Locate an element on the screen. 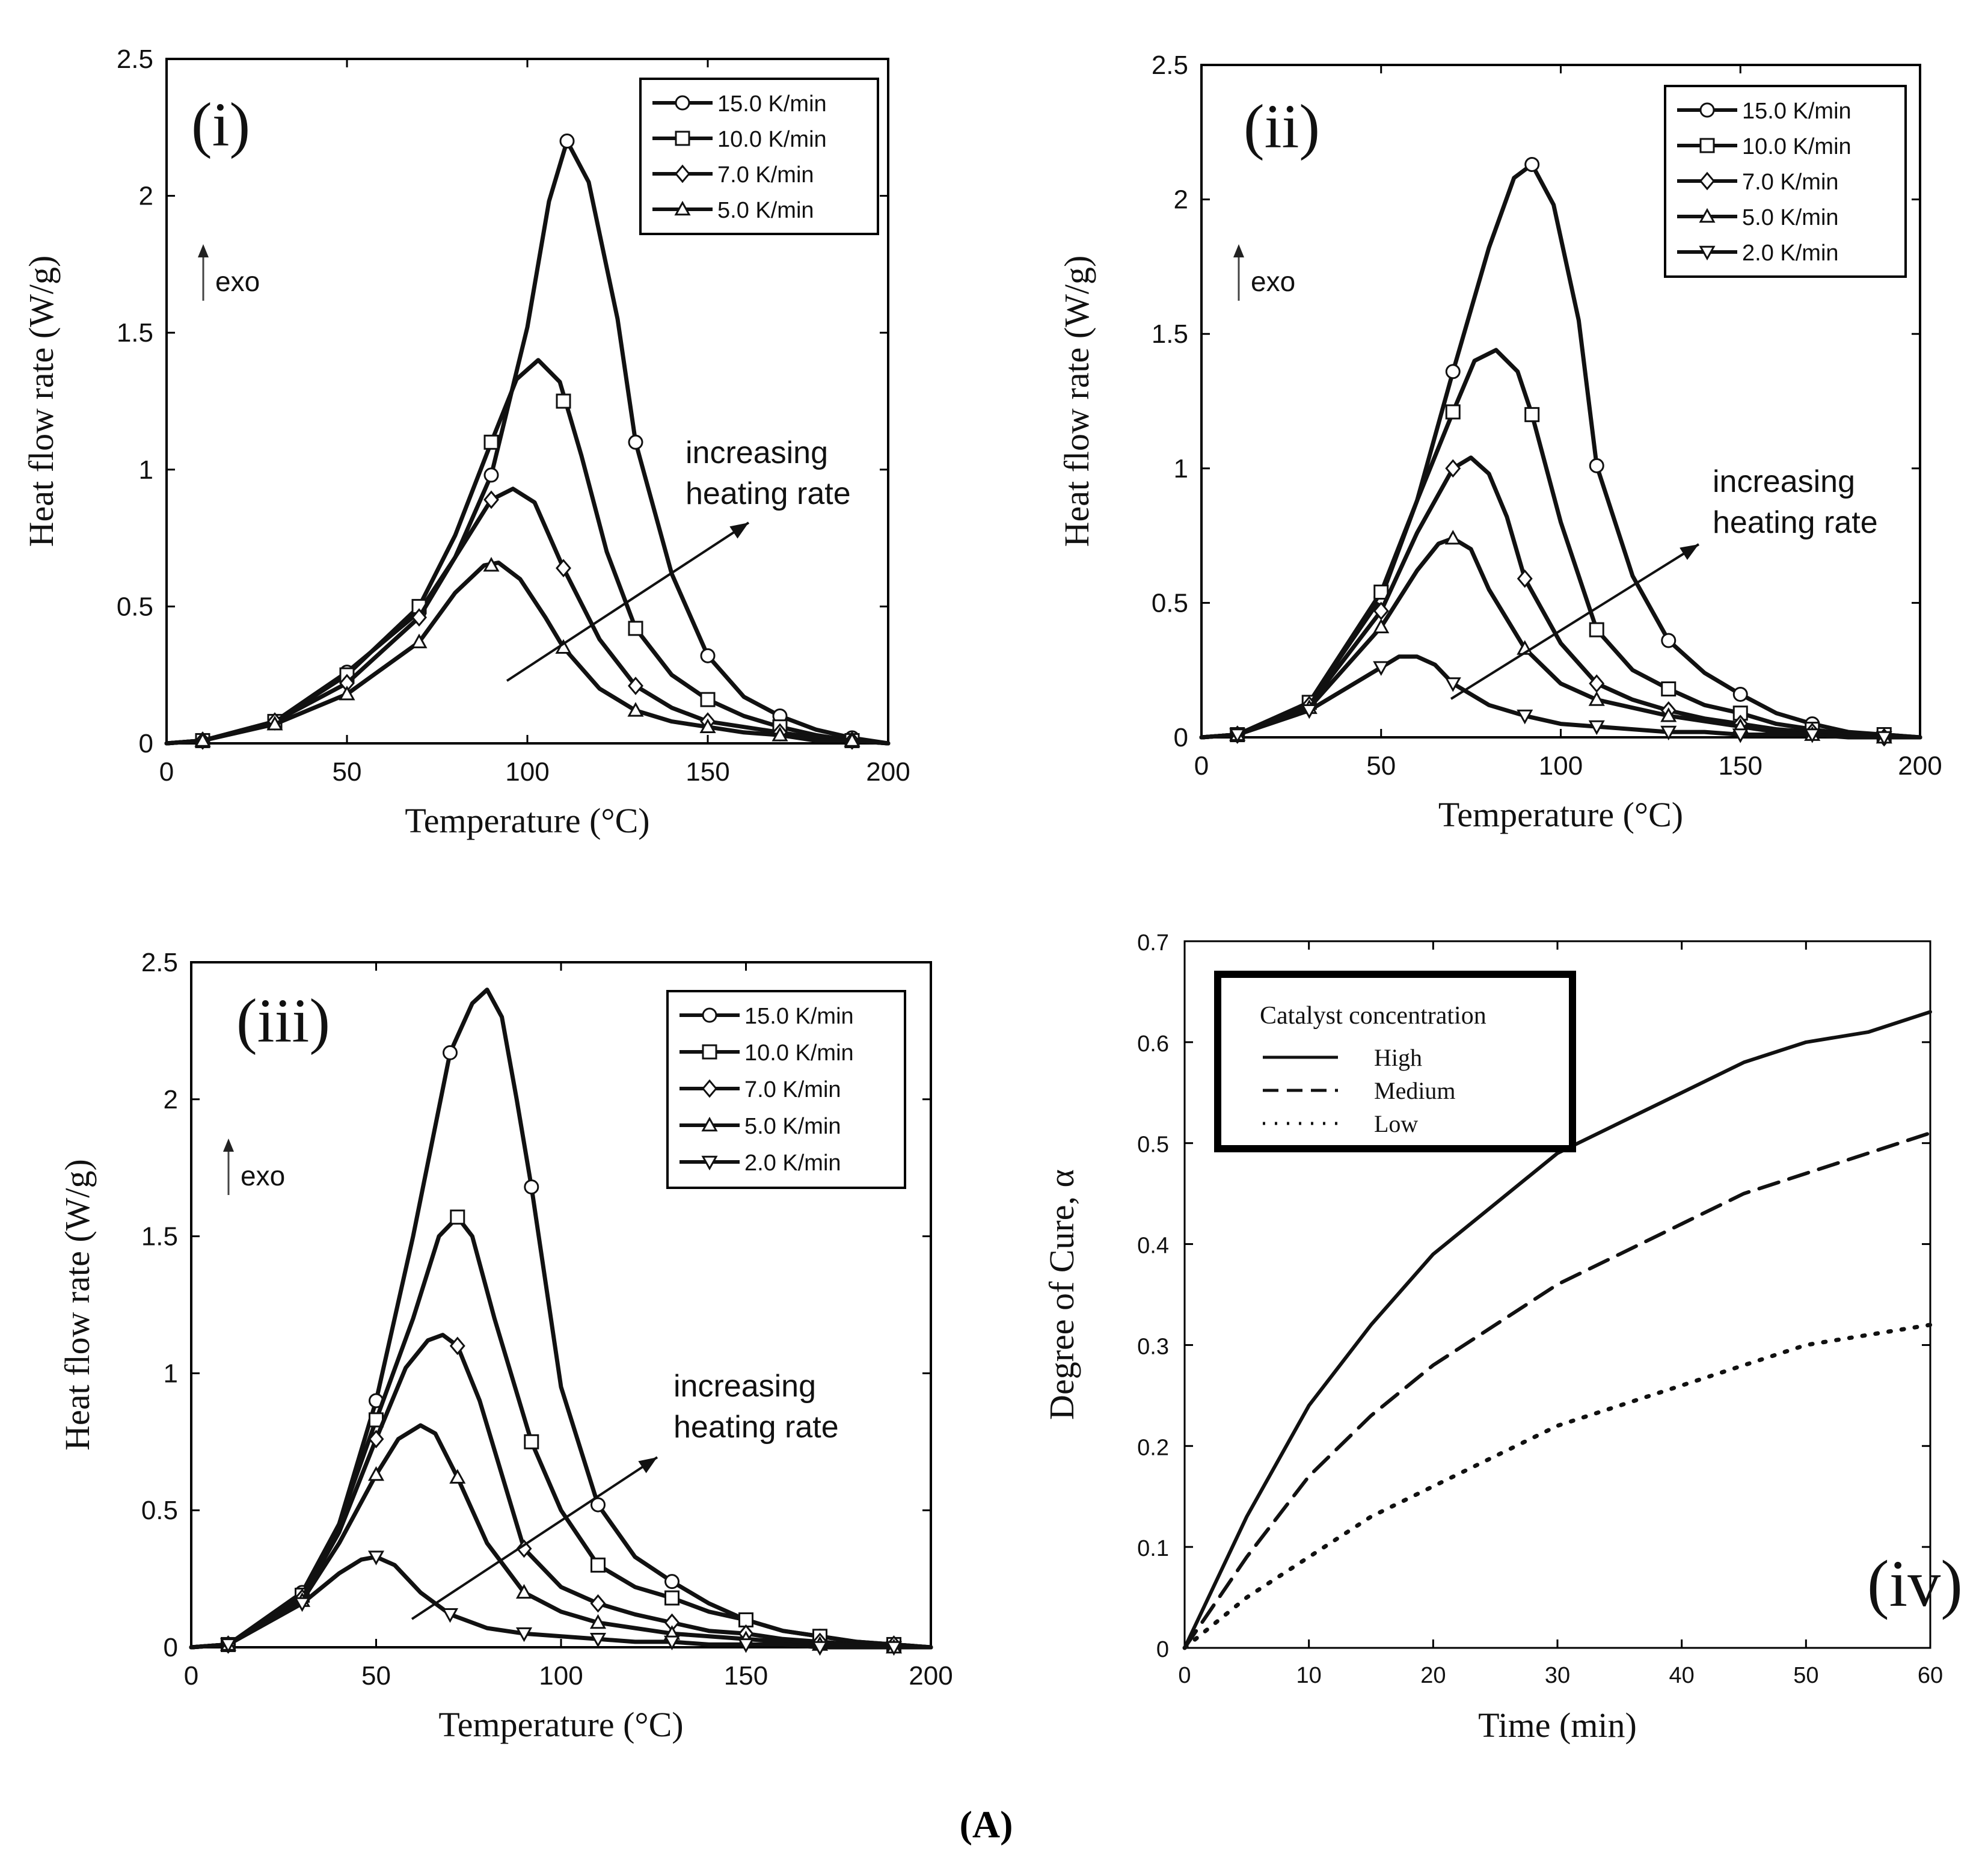  series-high is located at coordinates (1557, 1330).